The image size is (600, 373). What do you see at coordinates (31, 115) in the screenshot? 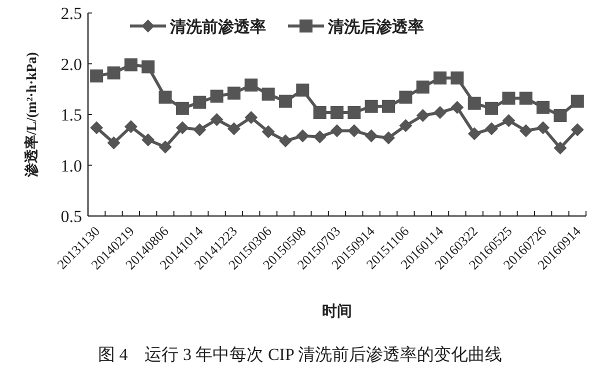
I see `y-axis-title: 渗透率/L/(m²·h·kPa)` at bounding box center [31, 115].